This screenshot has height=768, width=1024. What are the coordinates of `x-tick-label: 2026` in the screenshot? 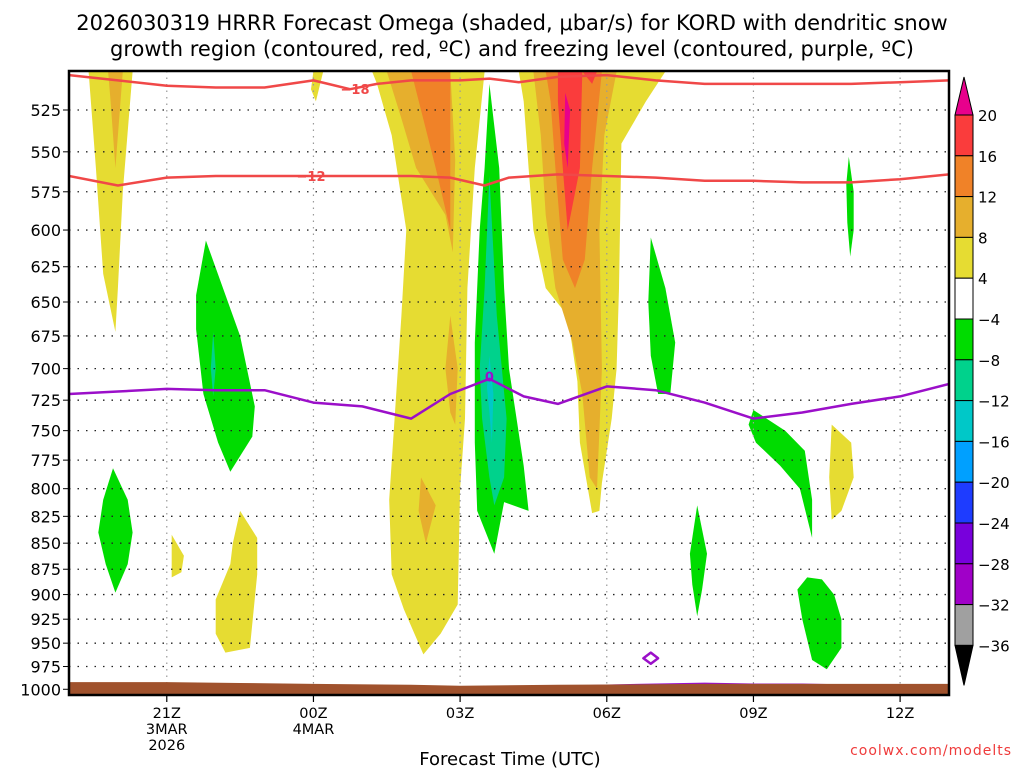 It's located at (166, 746).